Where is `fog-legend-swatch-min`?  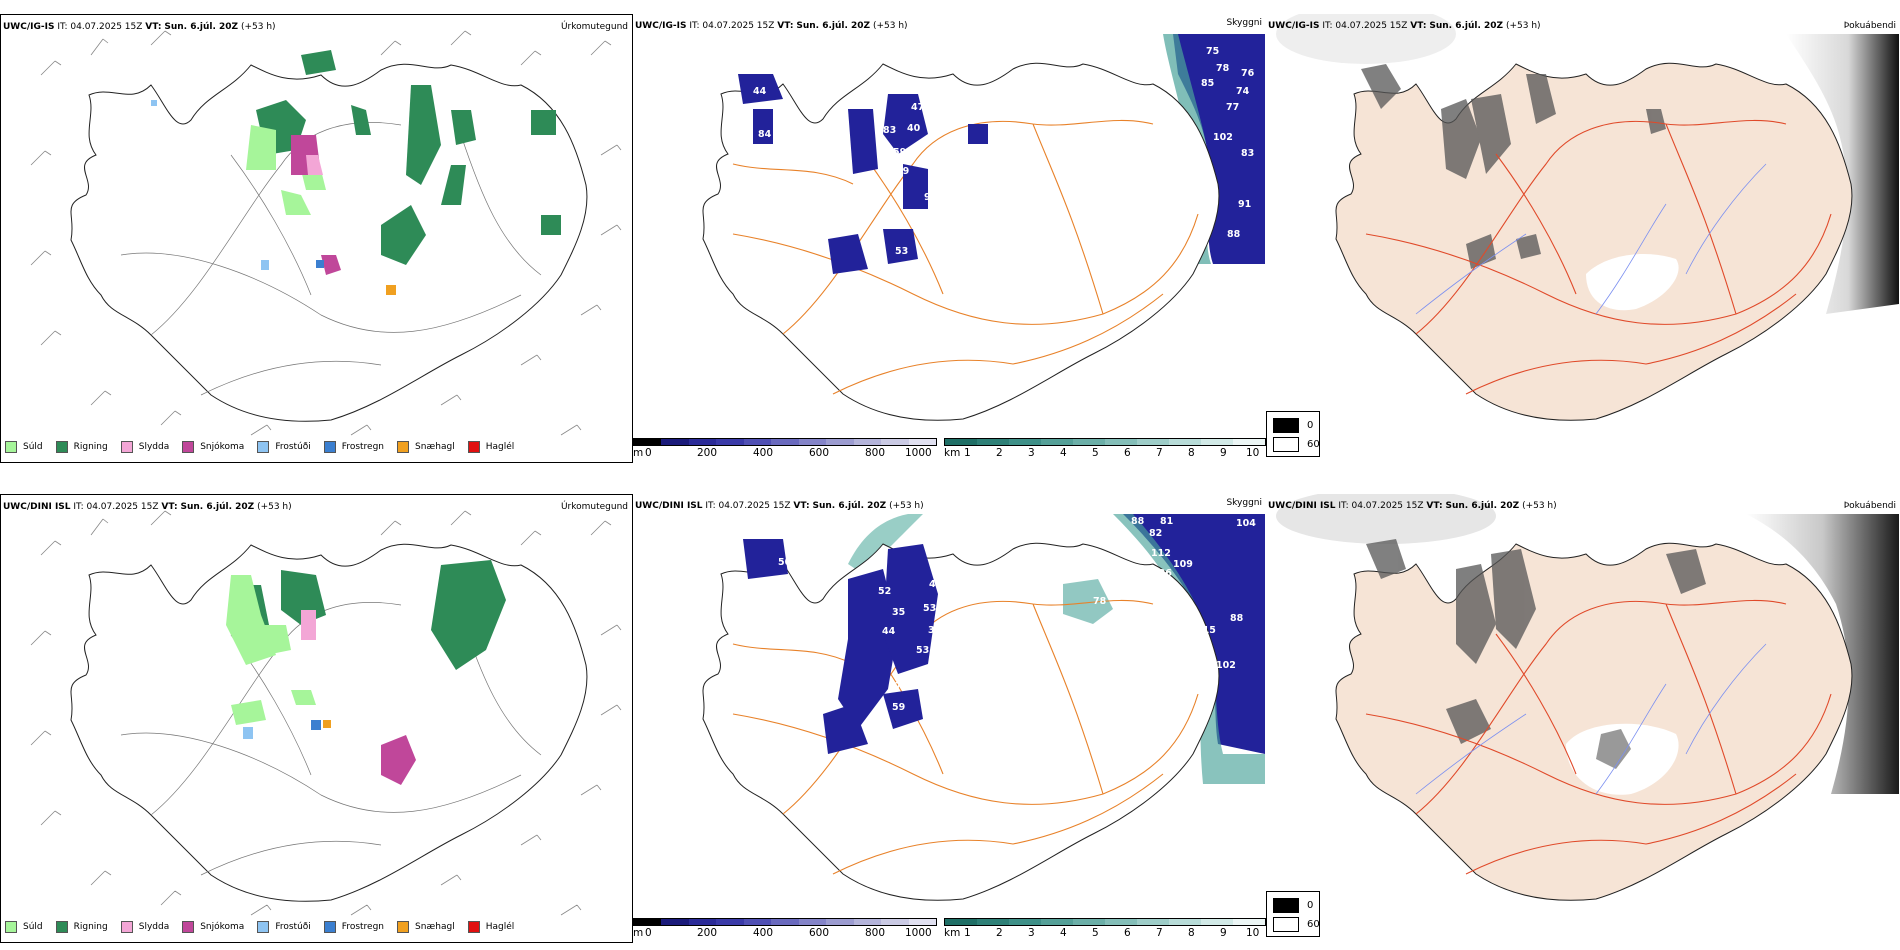
fog-legend-swatch-min is located at coordinates (1286, 444).